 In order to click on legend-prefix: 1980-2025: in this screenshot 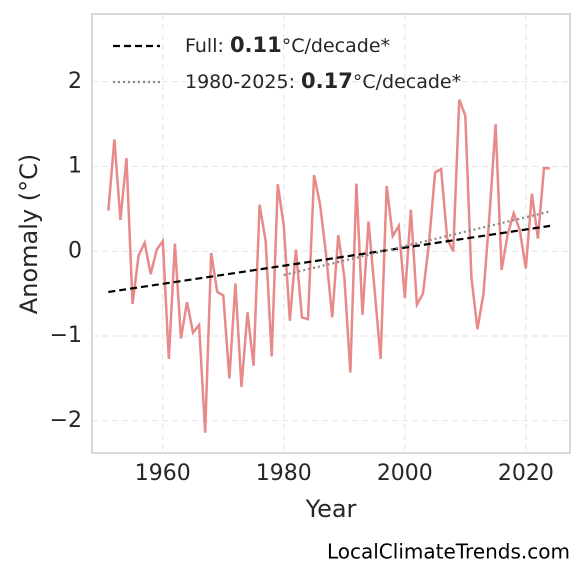, I will do `click(243, 82)`.